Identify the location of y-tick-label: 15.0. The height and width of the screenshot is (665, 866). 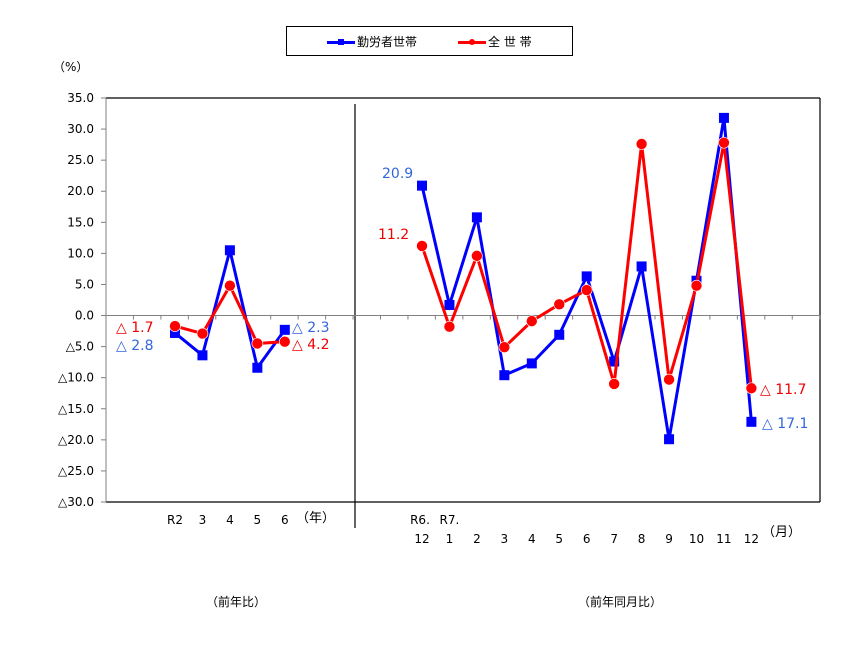
(80, 222).